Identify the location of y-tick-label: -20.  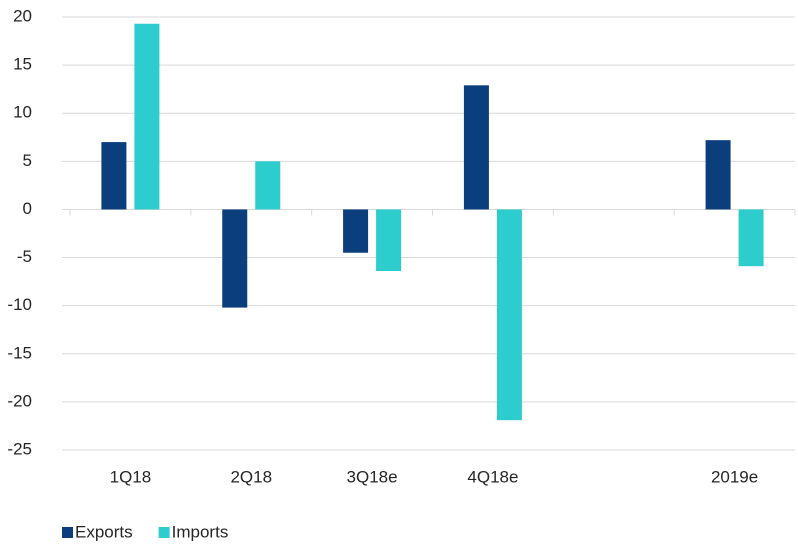
(19, 400).